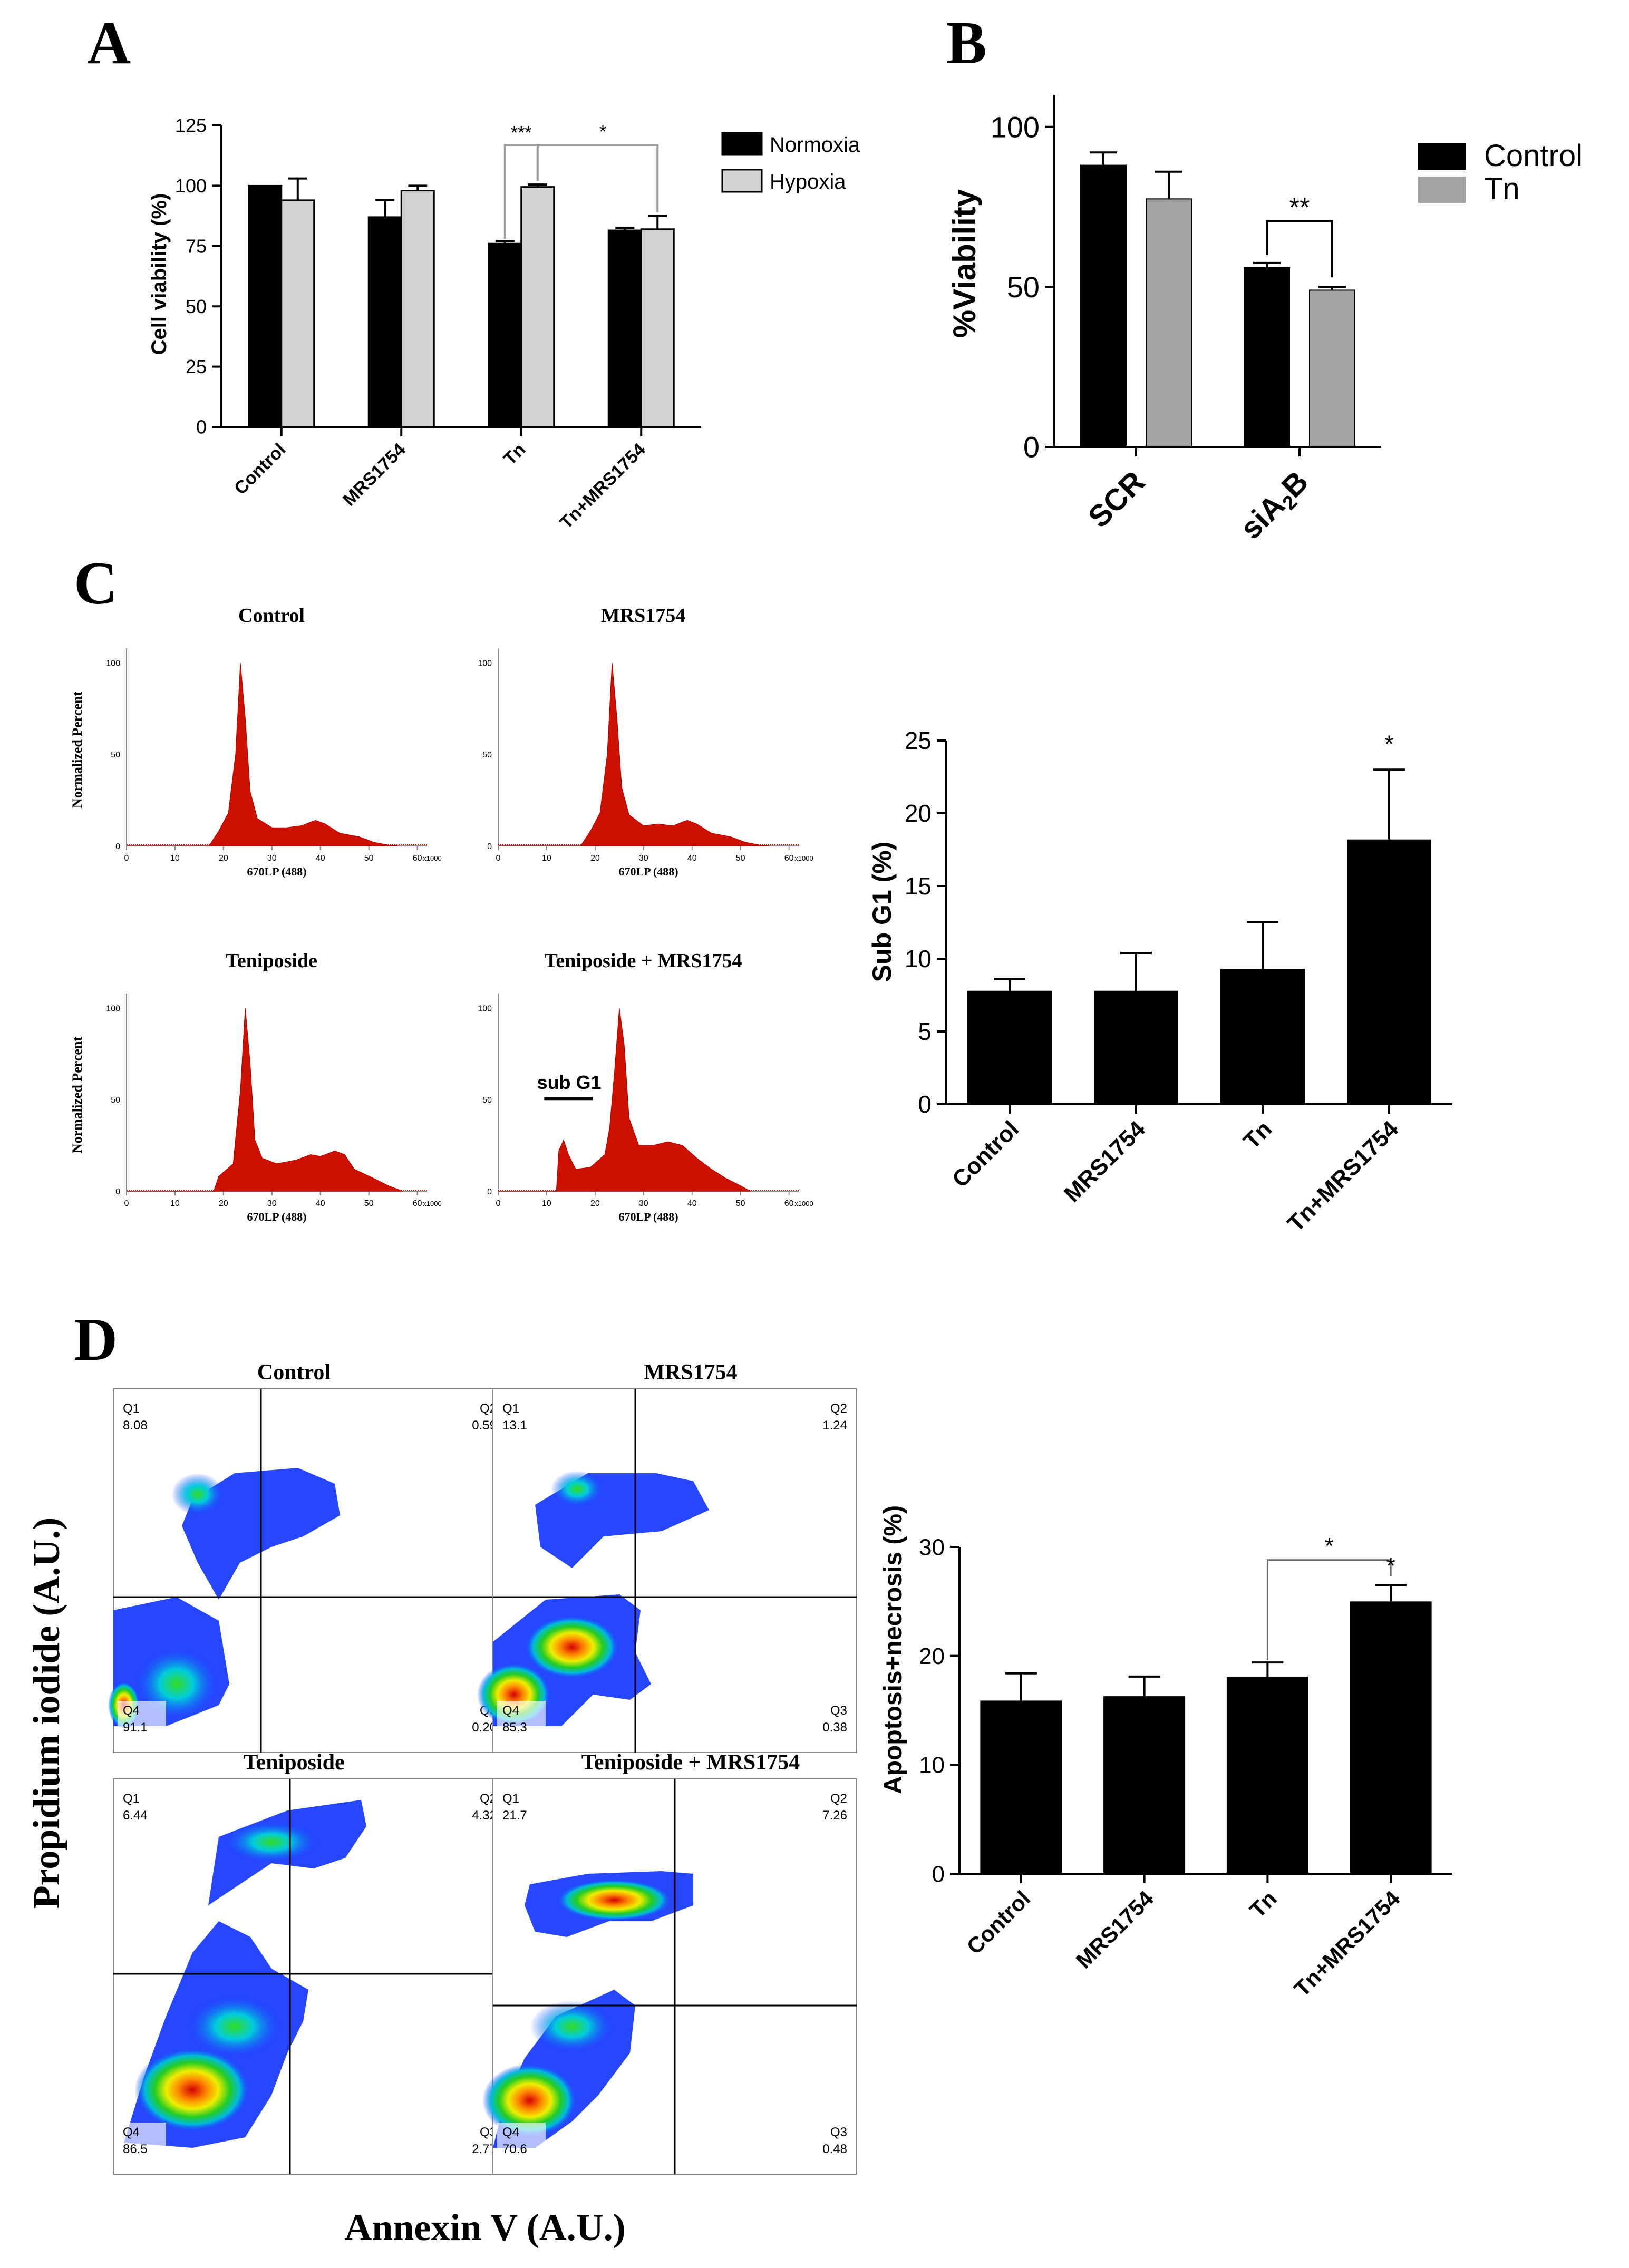 Image resolution: width=1629 pixels, height=2268 pixels. I want to click on chart-d-ytick-label: 0, so click(939, 1874).